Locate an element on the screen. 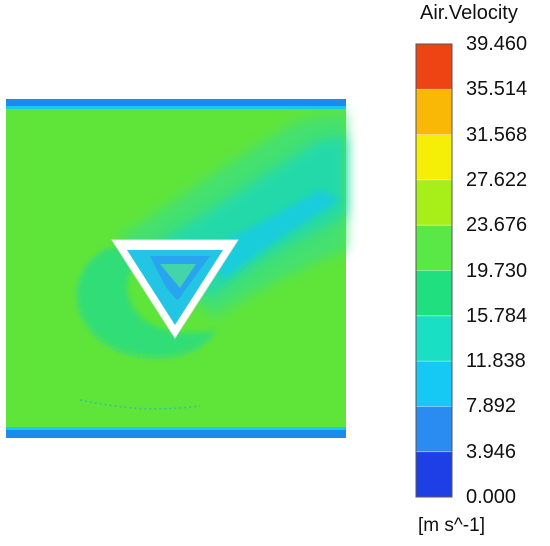  legend-title: Air.Velocity is located at coordinates (469, 13).